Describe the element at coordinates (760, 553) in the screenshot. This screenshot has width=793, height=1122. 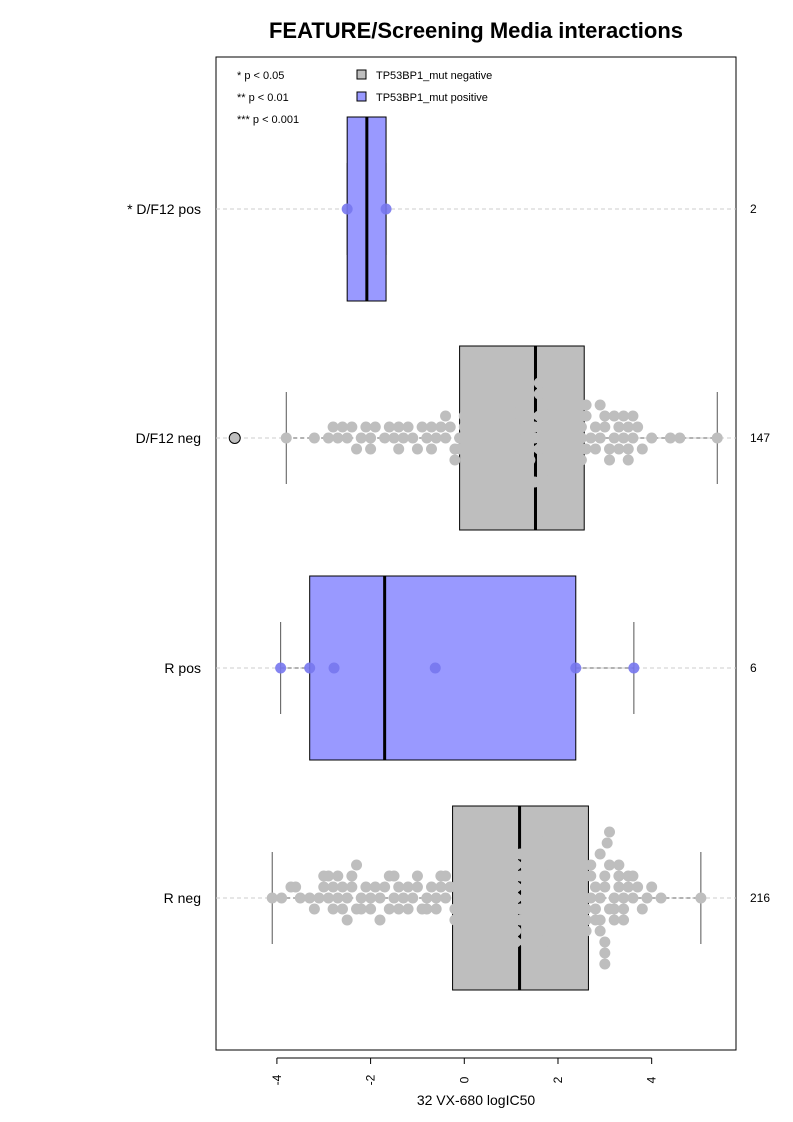
I see `group-counts: 2 147 6 216` at that location.